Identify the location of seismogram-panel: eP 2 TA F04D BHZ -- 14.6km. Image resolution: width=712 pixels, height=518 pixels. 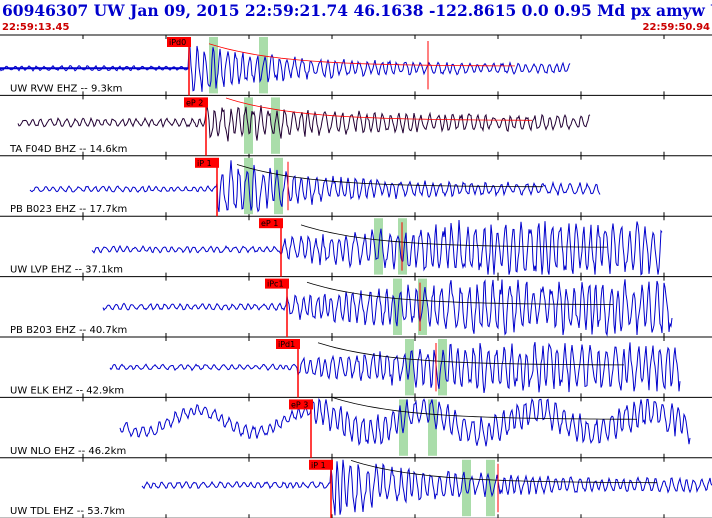
(356, 126).